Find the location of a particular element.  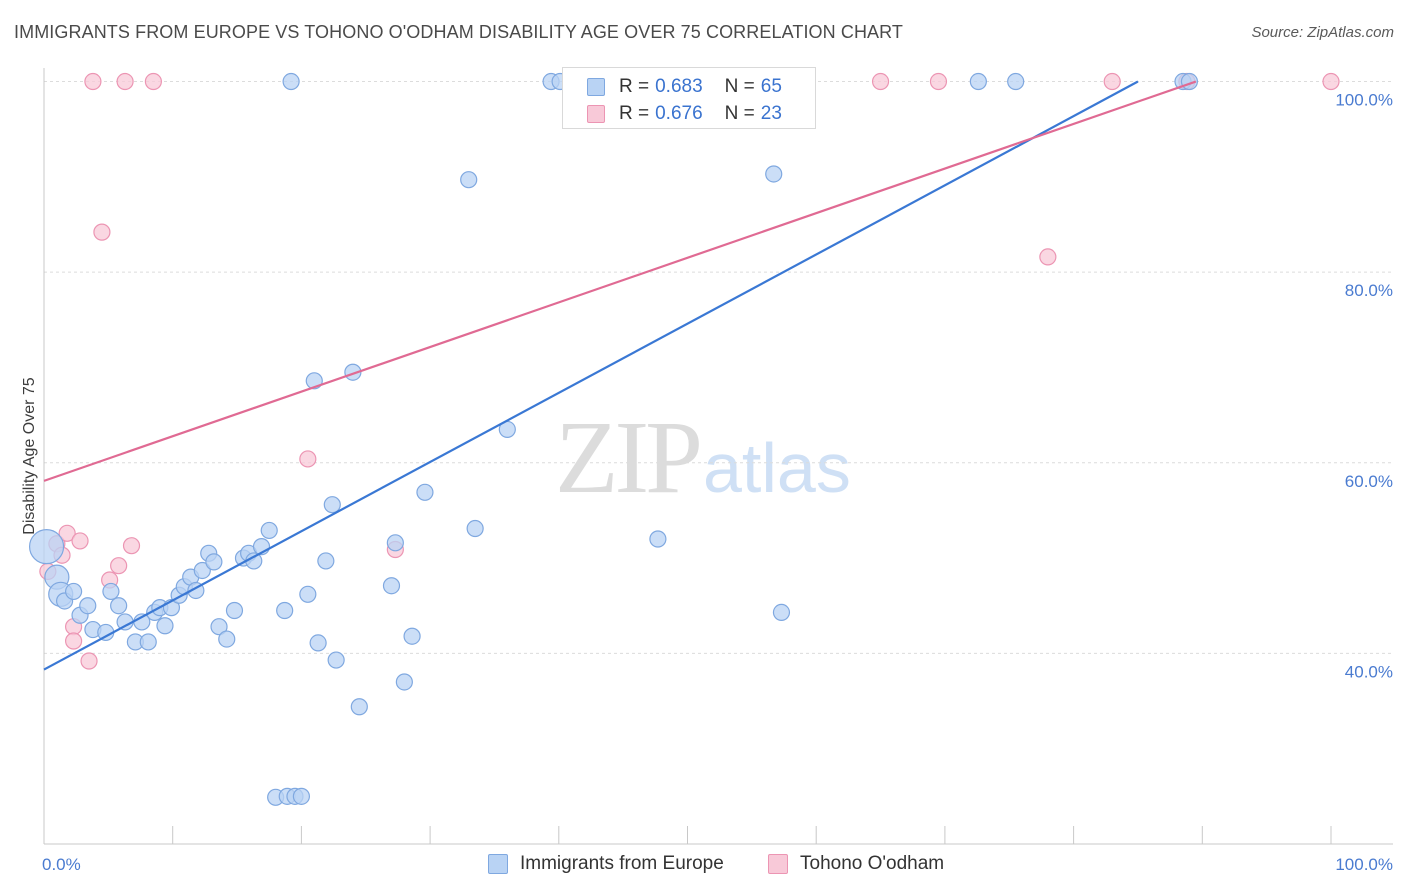

y-tick-label: 60.0% is located at coordinates (1369, 481).